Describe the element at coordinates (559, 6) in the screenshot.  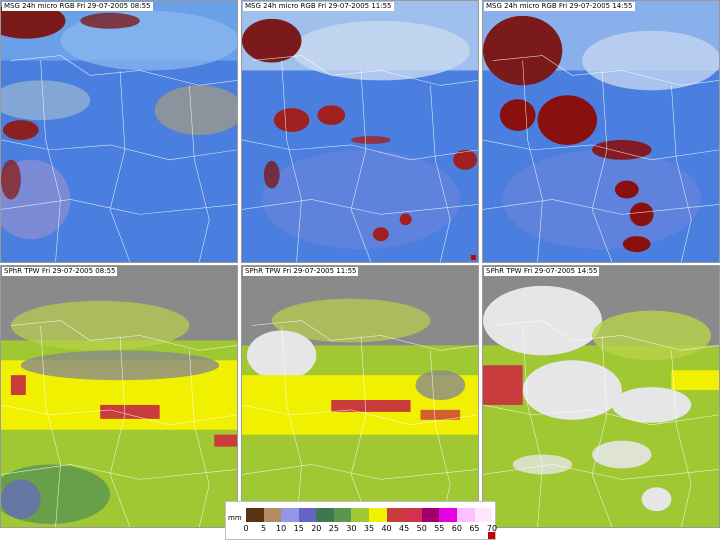
I see `panel-label: MSG 24h micro RGB Fri 29-07-2005 14:55` at that location.